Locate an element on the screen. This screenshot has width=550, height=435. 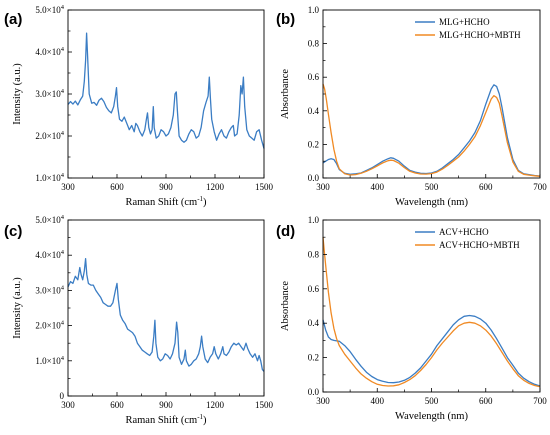
legend-label: ACV+HCHO+MBTH is located at coordinates (479, 245).